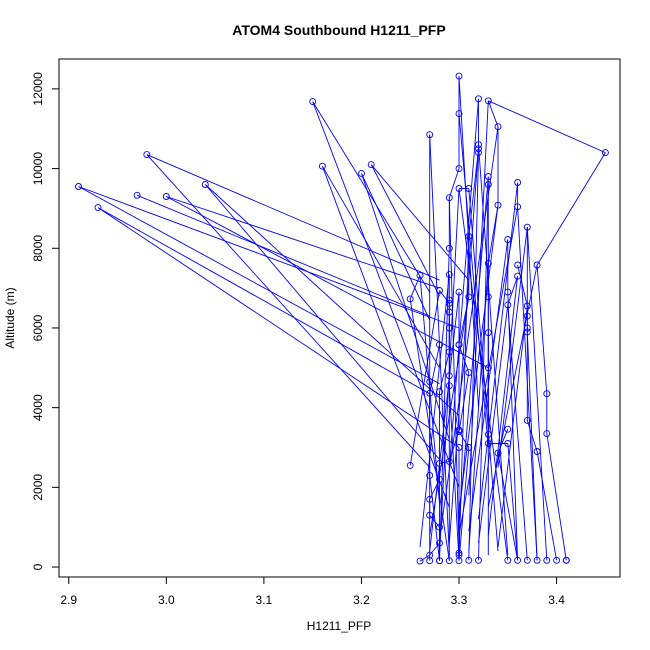 This screenshot has width=650, height=650. Describe the element at coordinates (38, 327) in the screenshot. I see `y-tick-label: 6000` at that location.